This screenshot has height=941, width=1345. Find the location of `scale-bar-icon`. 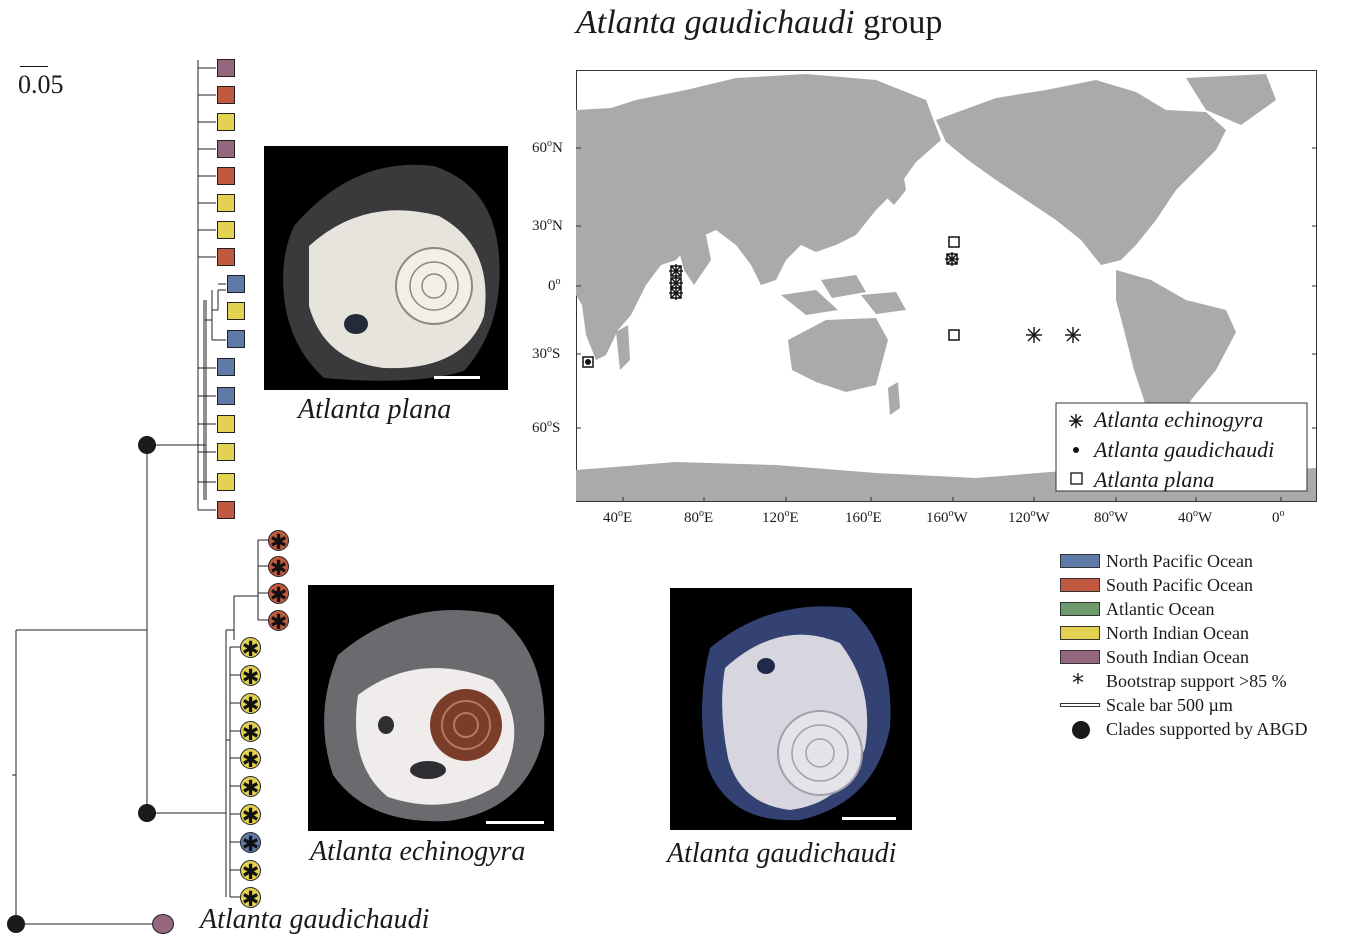

scale-bar-icon is located at coordinates (1080, 705).